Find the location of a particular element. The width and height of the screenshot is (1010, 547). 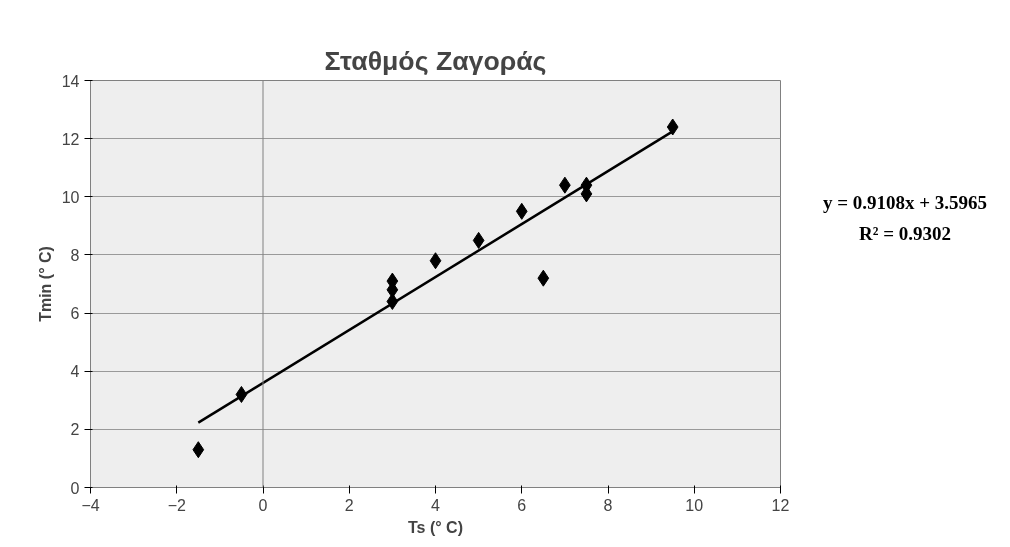

text: R² = 0.9302 is located at coordinates (905, 234).